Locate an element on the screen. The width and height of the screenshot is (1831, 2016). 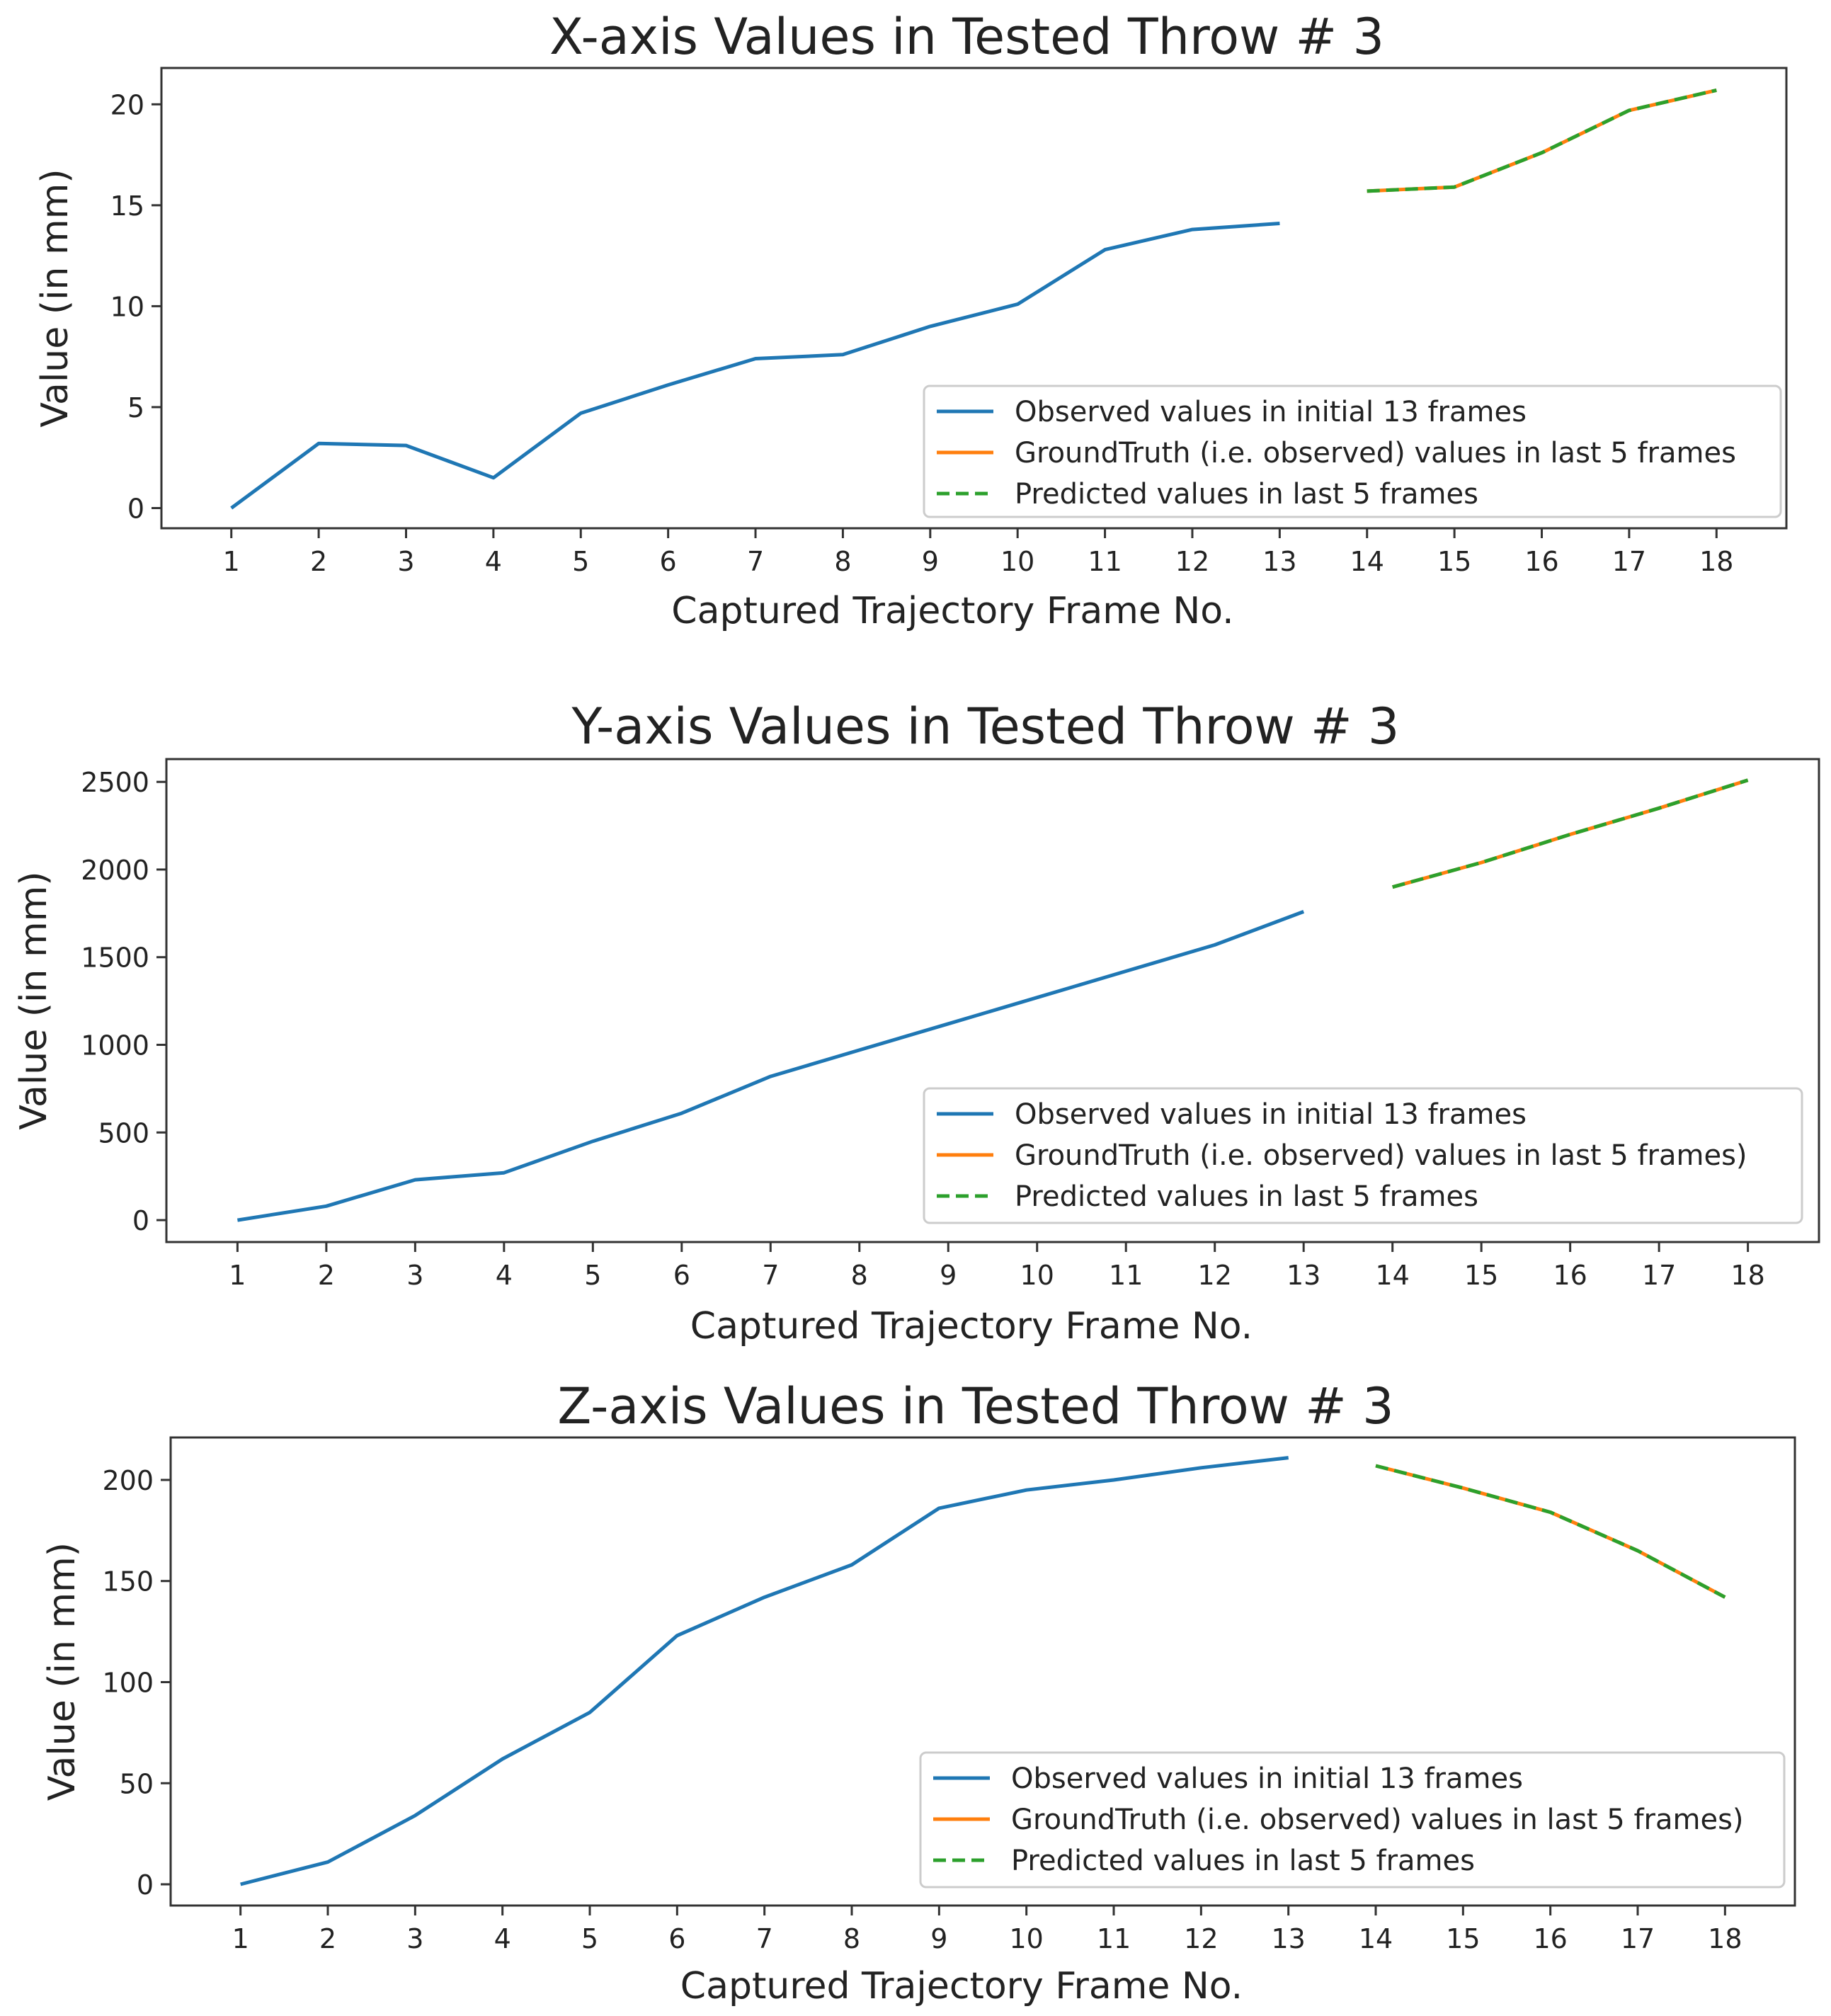
y-tick-label: 50 is located at coordinates (137, 1784).